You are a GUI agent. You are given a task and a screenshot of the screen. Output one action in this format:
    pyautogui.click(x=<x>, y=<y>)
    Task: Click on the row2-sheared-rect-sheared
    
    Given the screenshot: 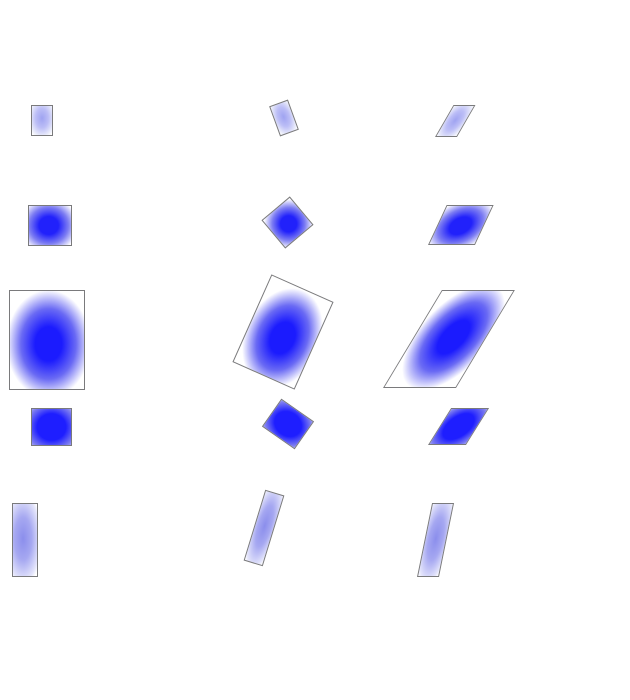 What is the action you would take?
    pyautogui.click(x=461, y=225)
    